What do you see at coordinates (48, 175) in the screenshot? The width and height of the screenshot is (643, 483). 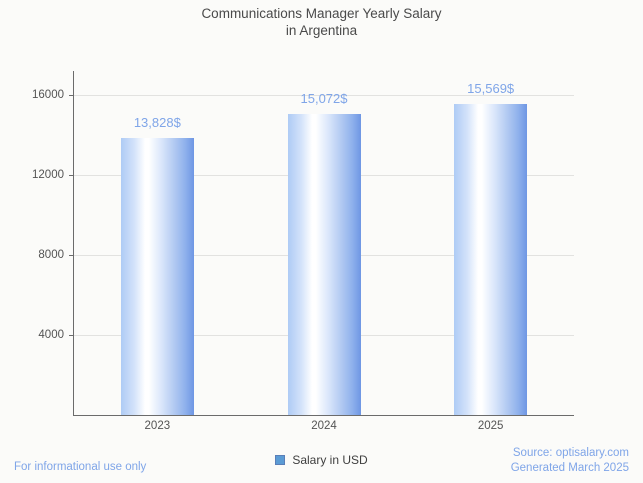 I see `y-axis-tick-label: 12000` at bounding box center [48, 175].